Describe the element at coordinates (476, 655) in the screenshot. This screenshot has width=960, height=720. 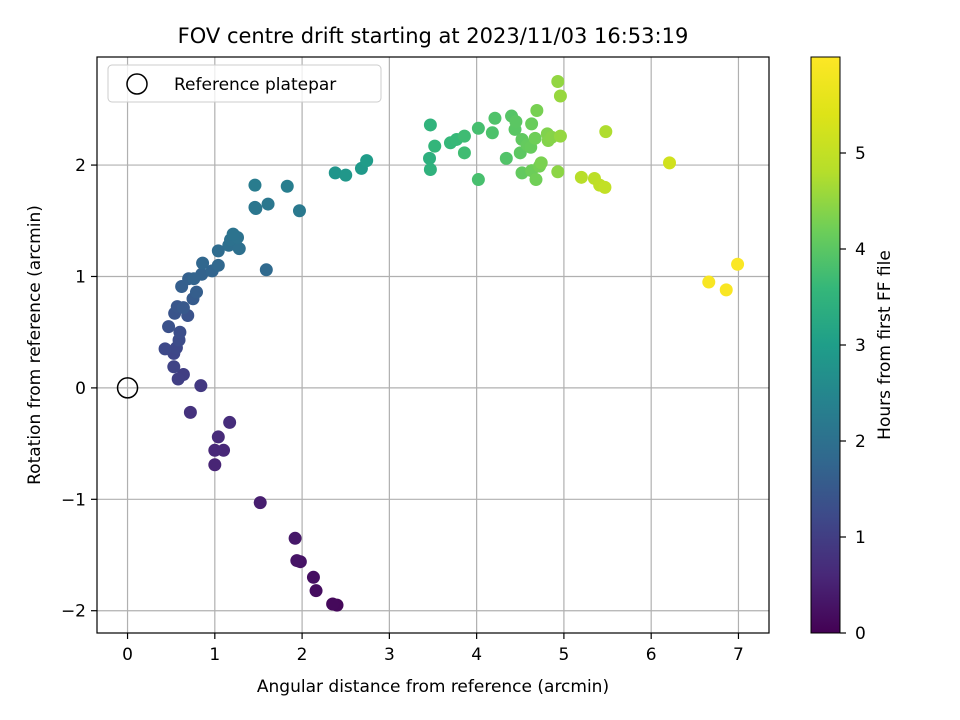
I see `x-tick-label: 4` at that location.